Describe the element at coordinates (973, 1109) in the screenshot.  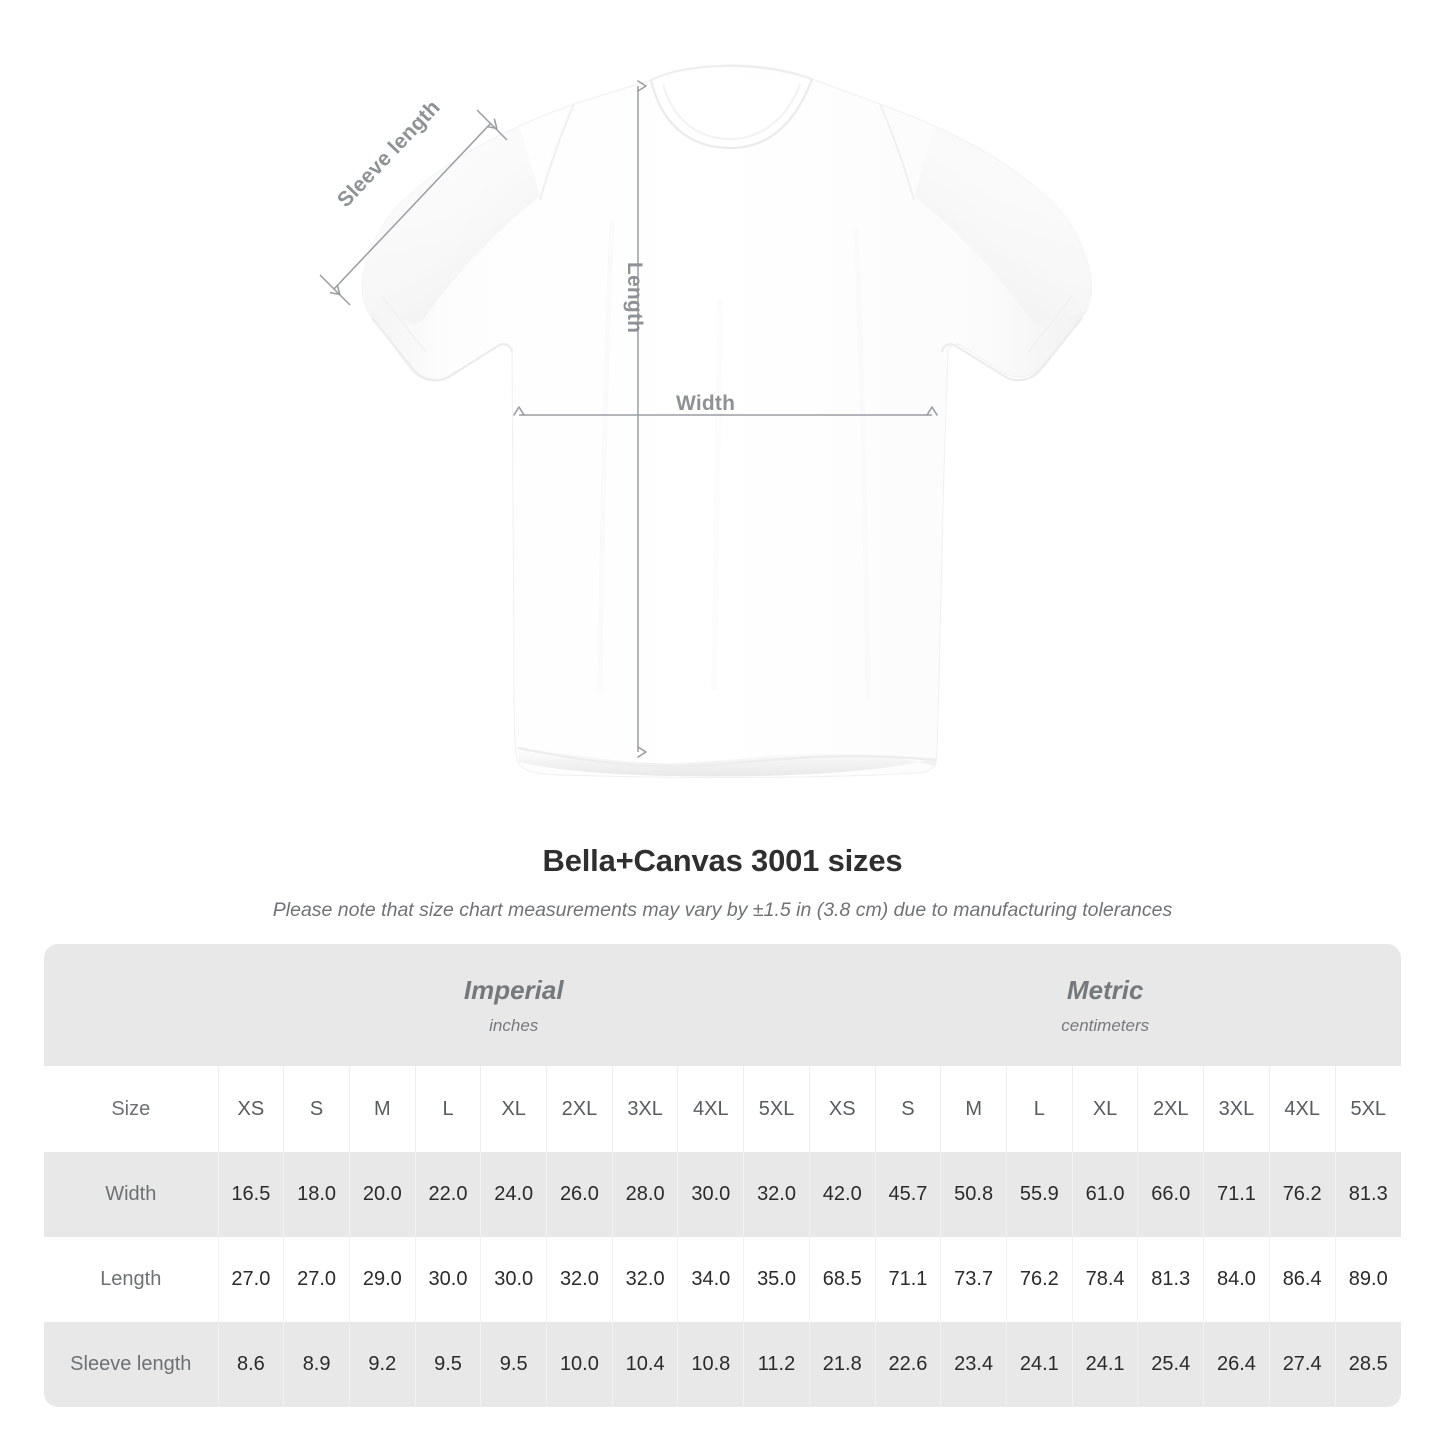
I see `size-header-met-m: M` at that location.